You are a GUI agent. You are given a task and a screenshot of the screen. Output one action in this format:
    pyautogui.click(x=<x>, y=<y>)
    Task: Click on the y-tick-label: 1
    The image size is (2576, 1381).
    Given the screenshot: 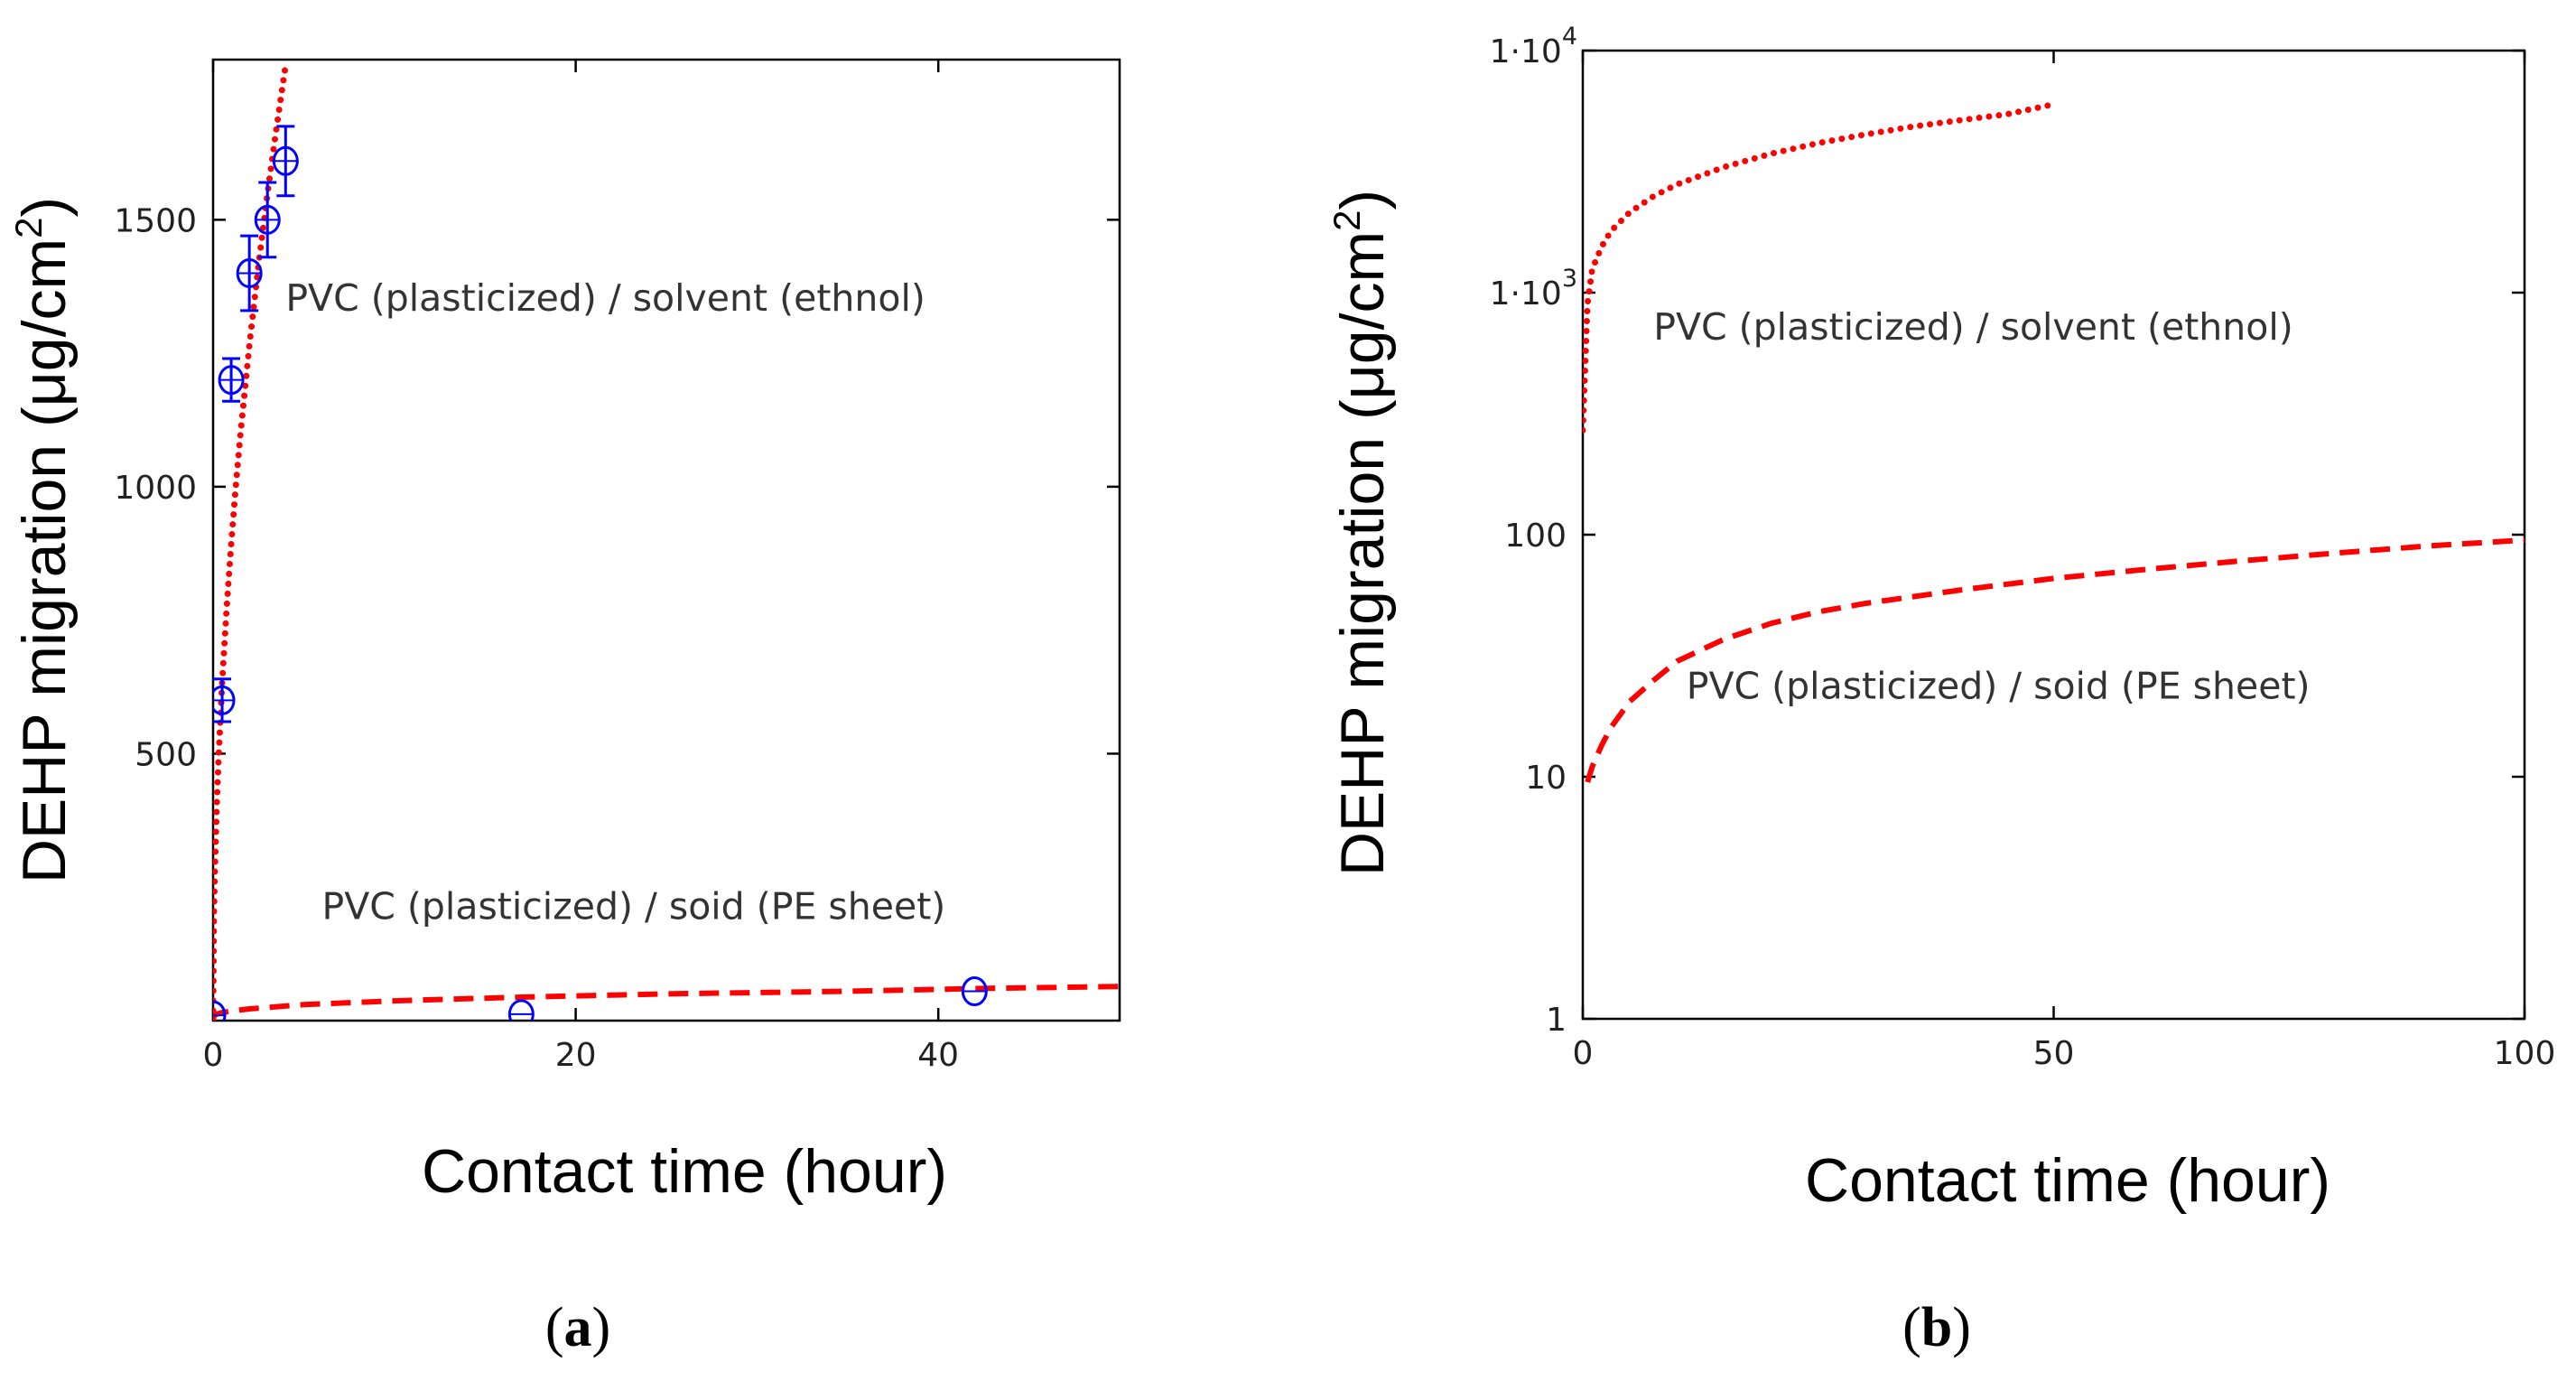 What is the action you would take?
    pyautogui.click(x=1556, y=1020)
    